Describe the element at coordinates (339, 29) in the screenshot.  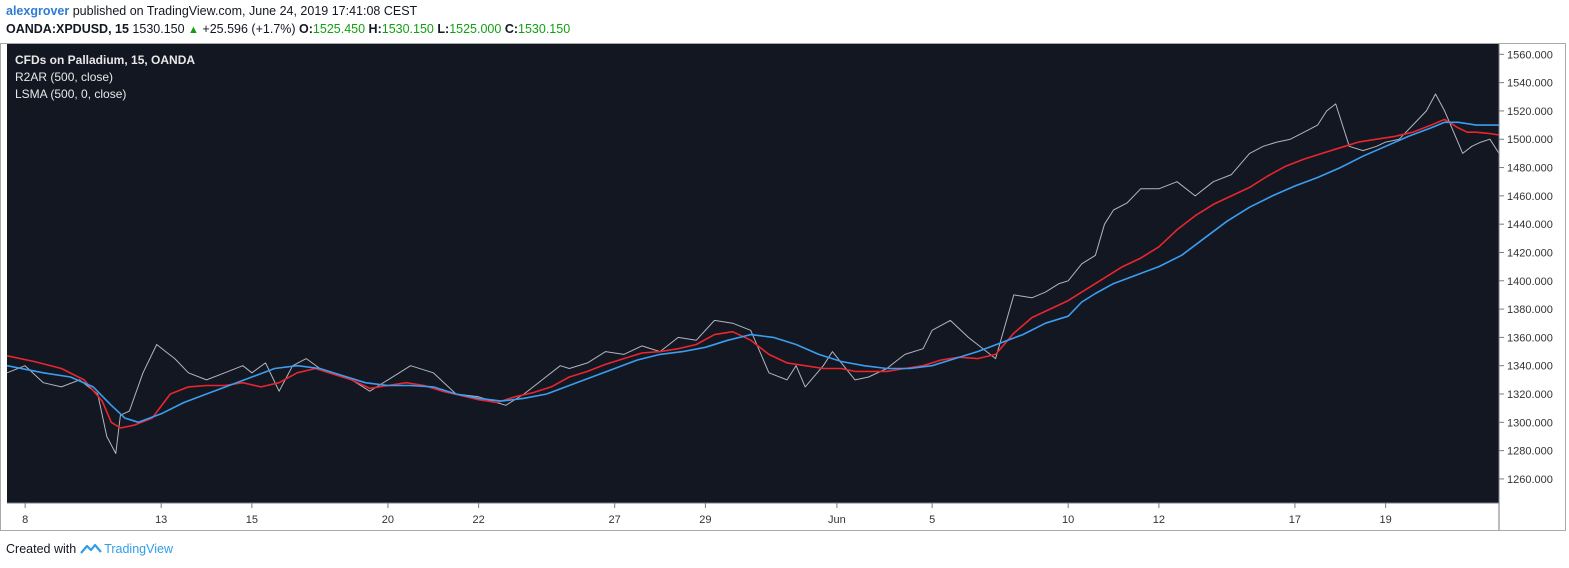
I see `open-value: 1525.450` at that location.